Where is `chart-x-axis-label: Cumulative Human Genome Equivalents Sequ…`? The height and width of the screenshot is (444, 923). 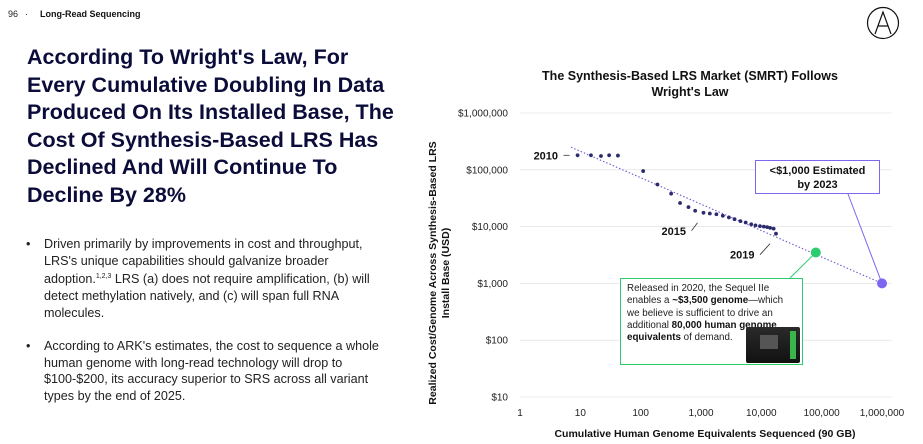 chart-x-axis-label: Cumulative Human Genome Equivalents Sequ… is located at coordinates (705, 434).